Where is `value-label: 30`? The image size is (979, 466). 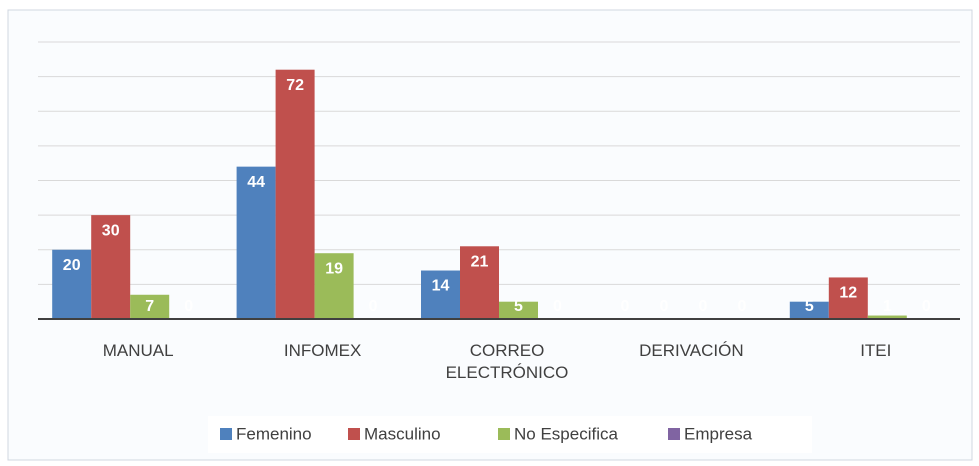
value-label: 30 is located at coordinates (111, 230).